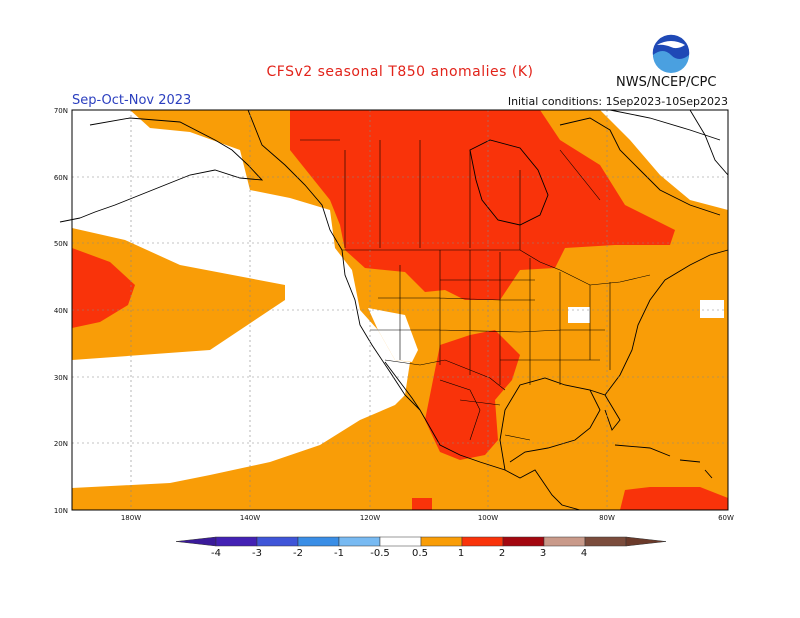 The height and width of the screenshot is (618, 800). Describe the element at coordinates (605, 410) in the screenshot. I see `florida-coastline` at that location.